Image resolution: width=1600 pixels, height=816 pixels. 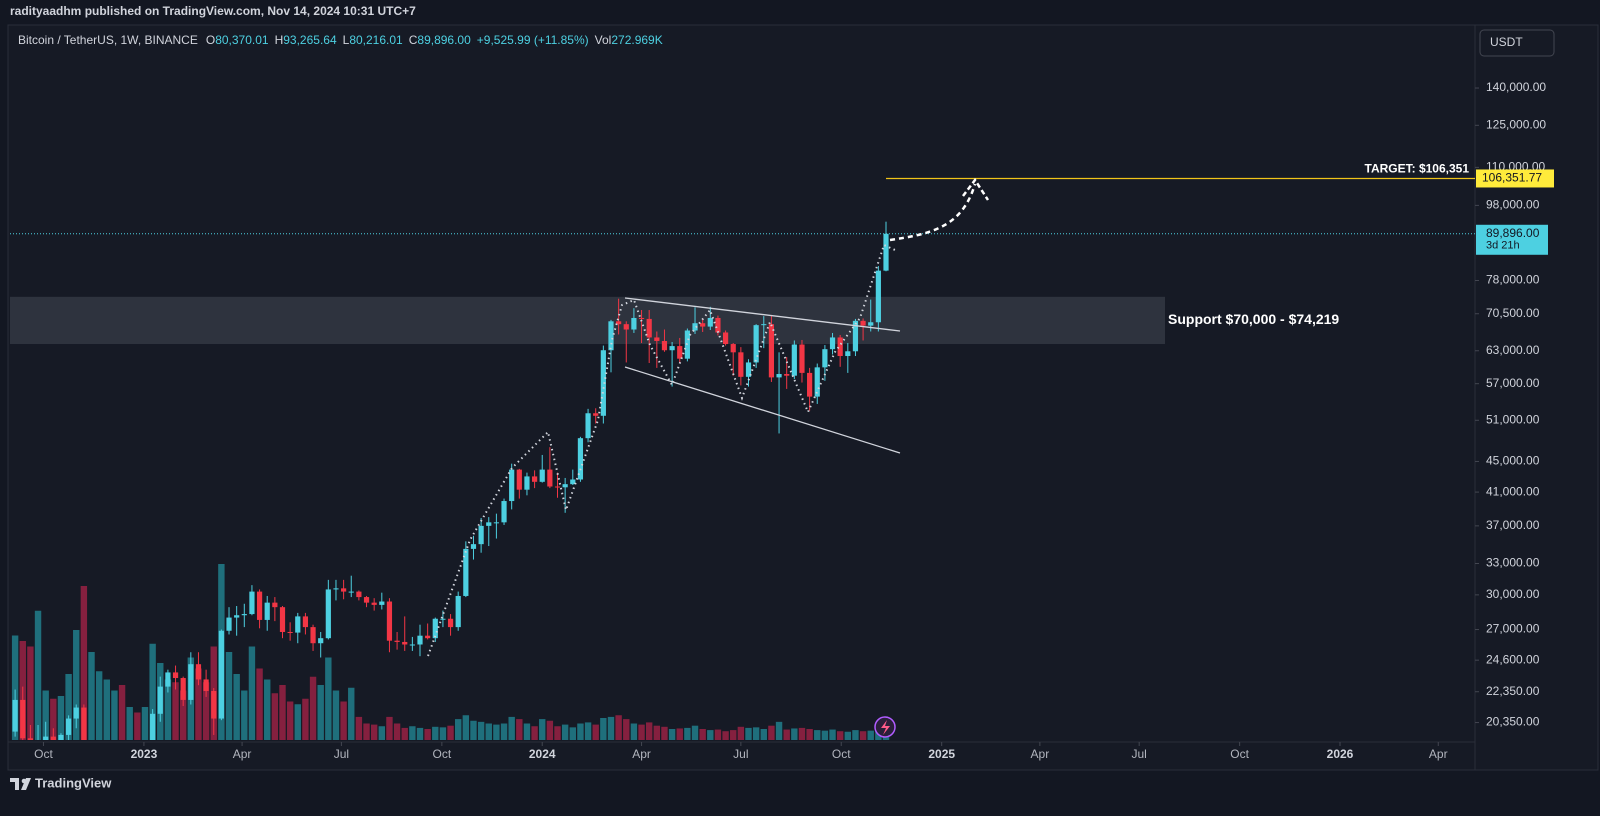 What do you see at coordinates (1506, 42) in the screenshot?
I see `currency-label: USDT` at bounding box center [1506, 42].